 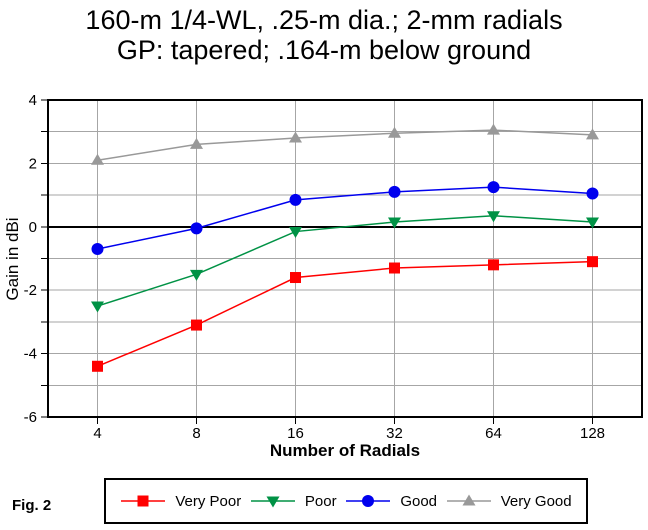 I want to click on legend-item-good: Good, so click(x=391, y=501).